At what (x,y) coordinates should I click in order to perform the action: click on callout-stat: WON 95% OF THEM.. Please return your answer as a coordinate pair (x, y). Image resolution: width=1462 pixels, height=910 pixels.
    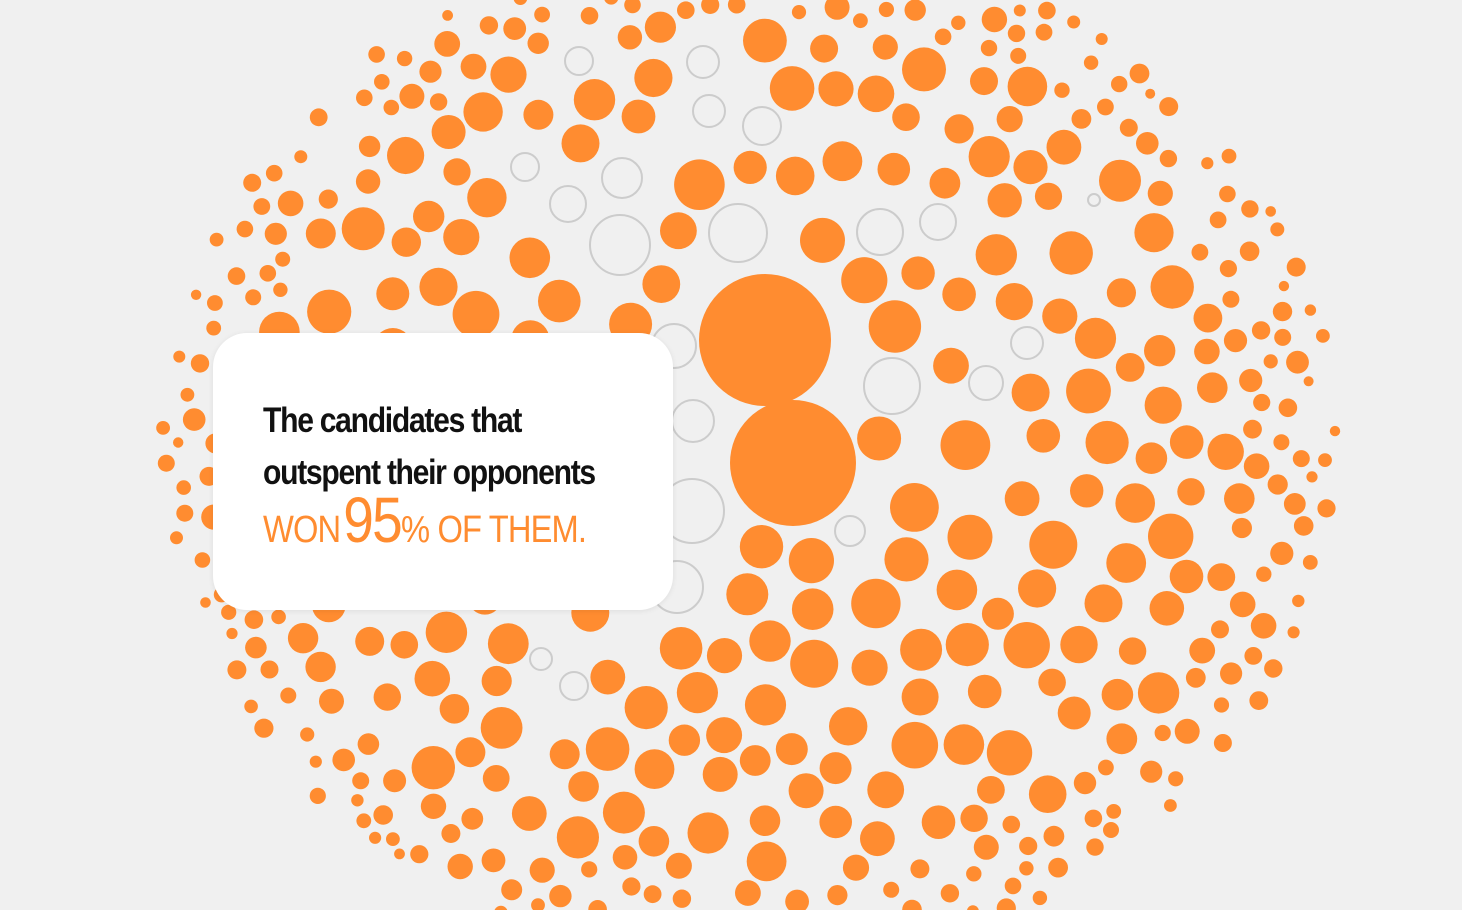
    Looking at the image, I should click on (426, 526).